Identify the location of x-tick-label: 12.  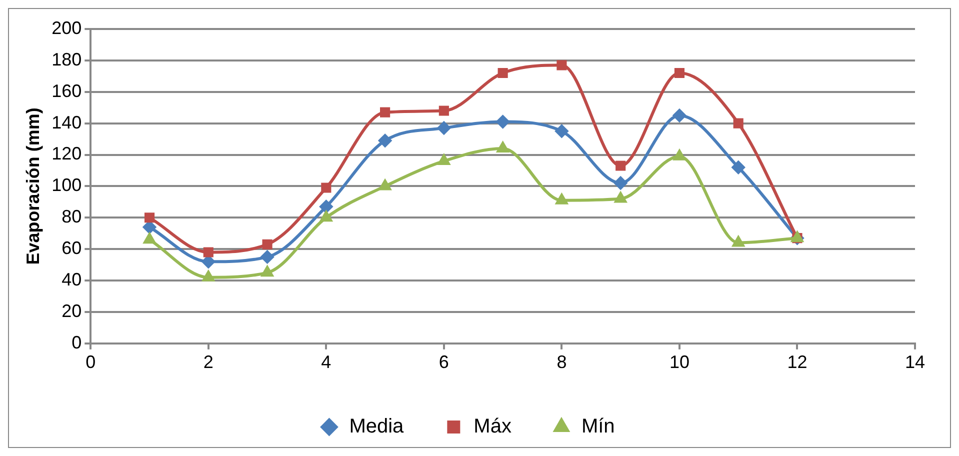
(797, 362).